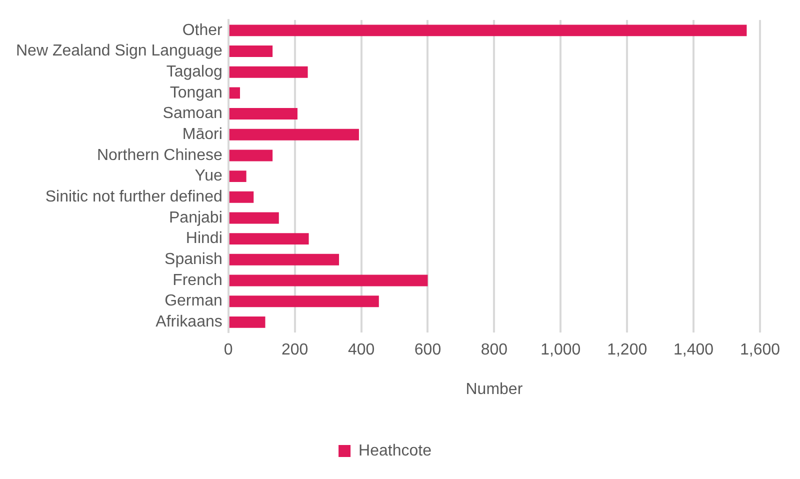  Describe the element at coordinates (495, 389) in the screenshot. I see `x-axis-title: Number` at that location.